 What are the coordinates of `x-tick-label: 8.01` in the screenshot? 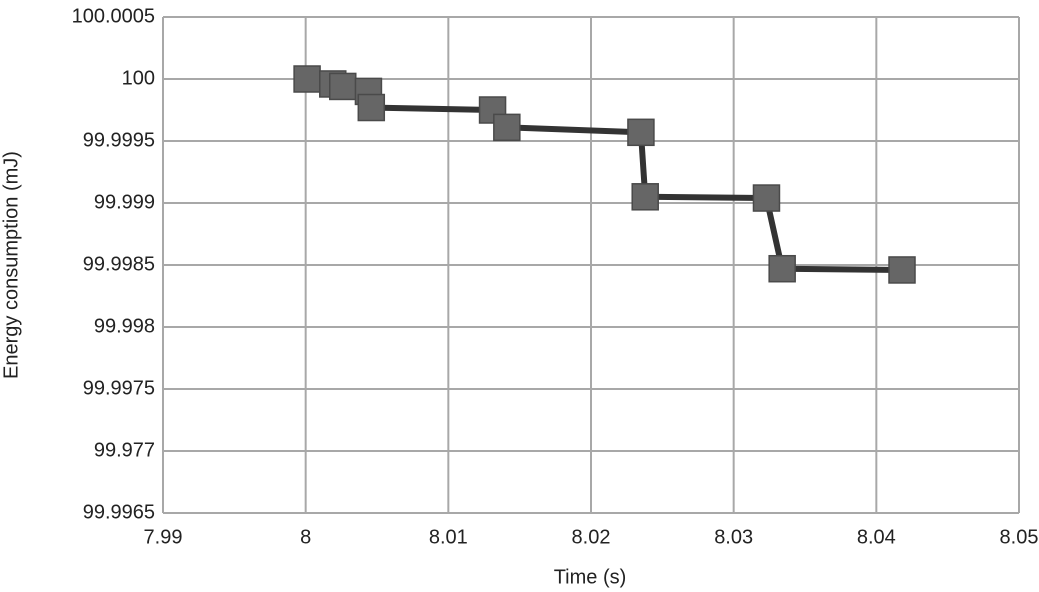 It's located at (448, 537).